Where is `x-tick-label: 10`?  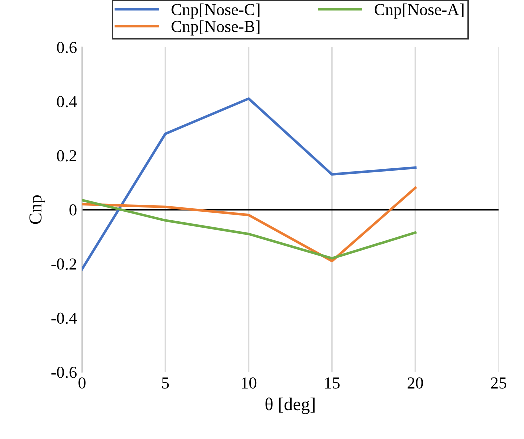
x-tick-label: 10 is located at coordinates (249, 383).